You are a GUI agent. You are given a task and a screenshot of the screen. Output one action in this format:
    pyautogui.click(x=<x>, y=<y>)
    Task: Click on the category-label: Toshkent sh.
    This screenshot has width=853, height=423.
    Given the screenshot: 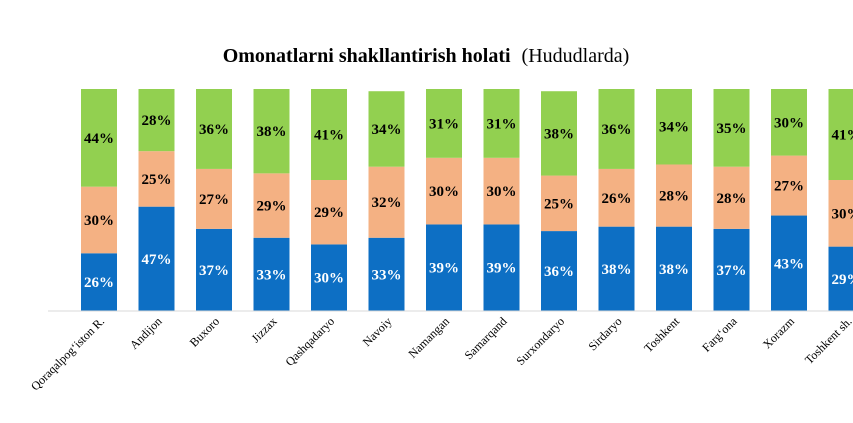 What is the action you would take?
    pyautogui.click(x=827, y=340)
    